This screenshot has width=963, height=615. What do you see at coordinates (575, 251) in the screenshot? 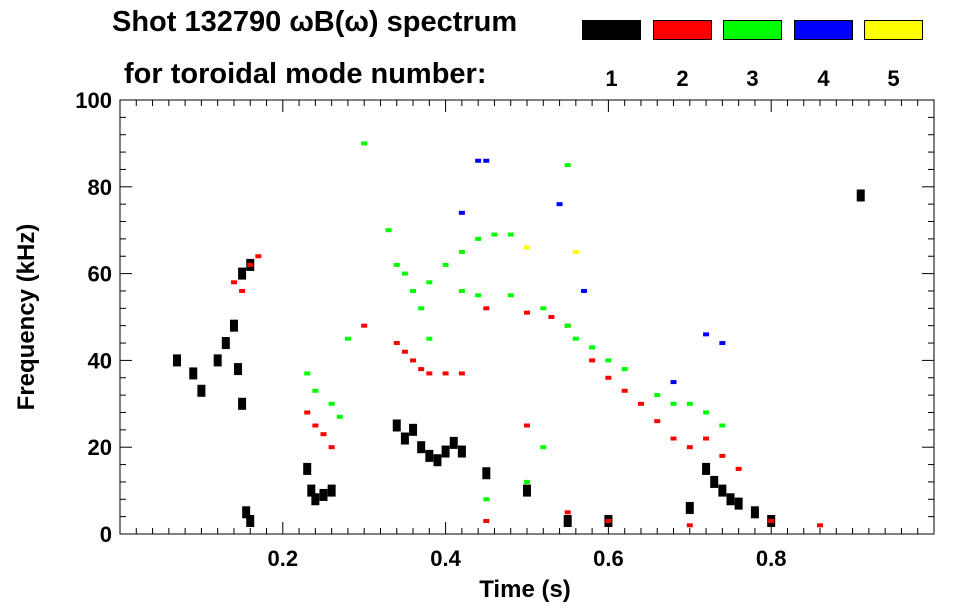
I see `data-point-n=5` at bounding box center [575, 251].